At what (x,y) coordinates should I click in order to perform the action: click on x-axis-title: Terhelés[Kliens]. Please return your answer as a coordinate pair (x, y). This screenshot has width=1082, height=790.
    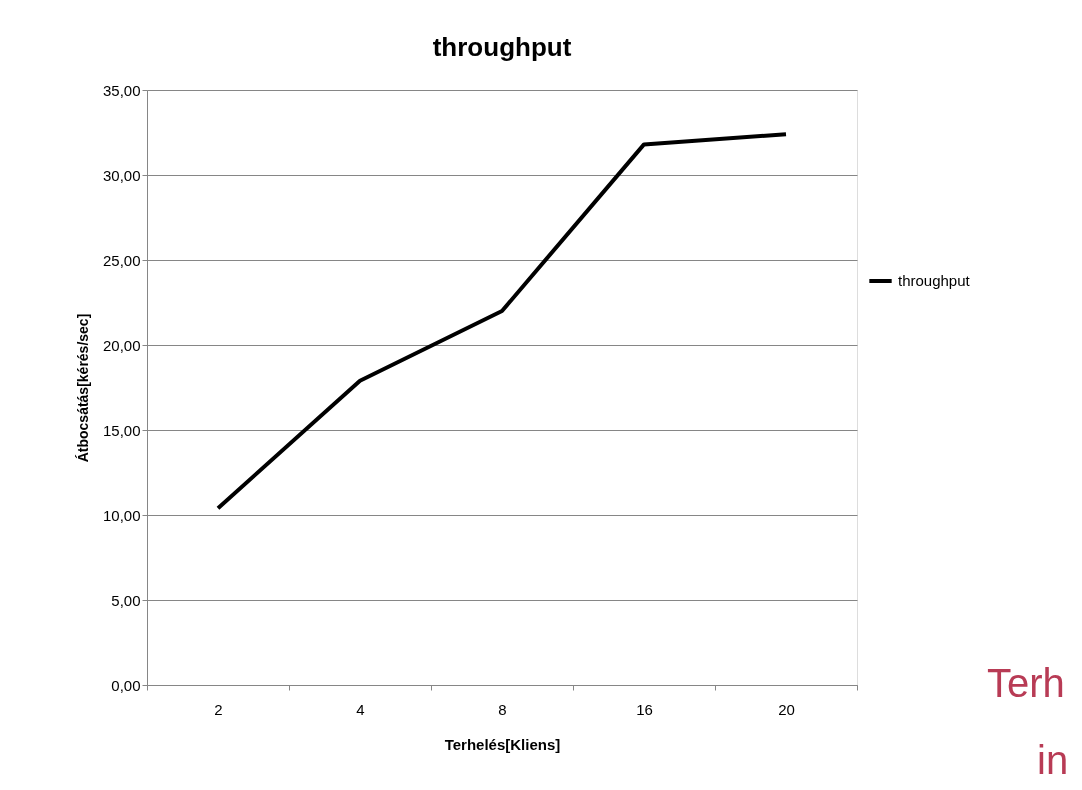
    Looking at the image, I should click on (502, 744).